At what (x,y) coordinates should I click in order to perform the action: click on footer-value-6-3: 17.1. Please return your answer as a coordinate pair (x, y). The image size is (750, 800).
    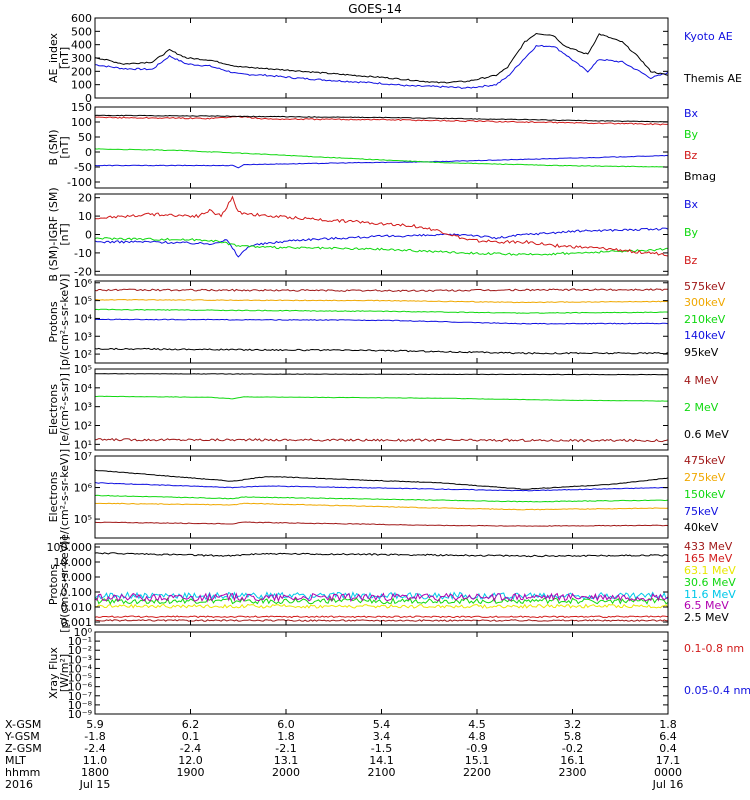
    Looking at the image, I should click on (668, 760).